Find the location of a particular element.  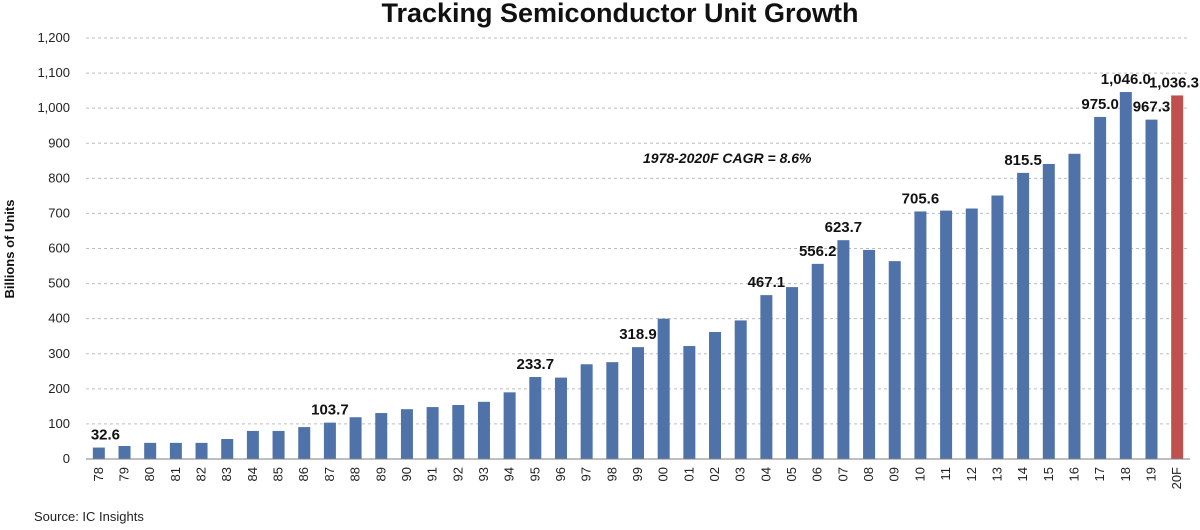

data-label: 1,046.0 is located at coordinates (1126, 79).